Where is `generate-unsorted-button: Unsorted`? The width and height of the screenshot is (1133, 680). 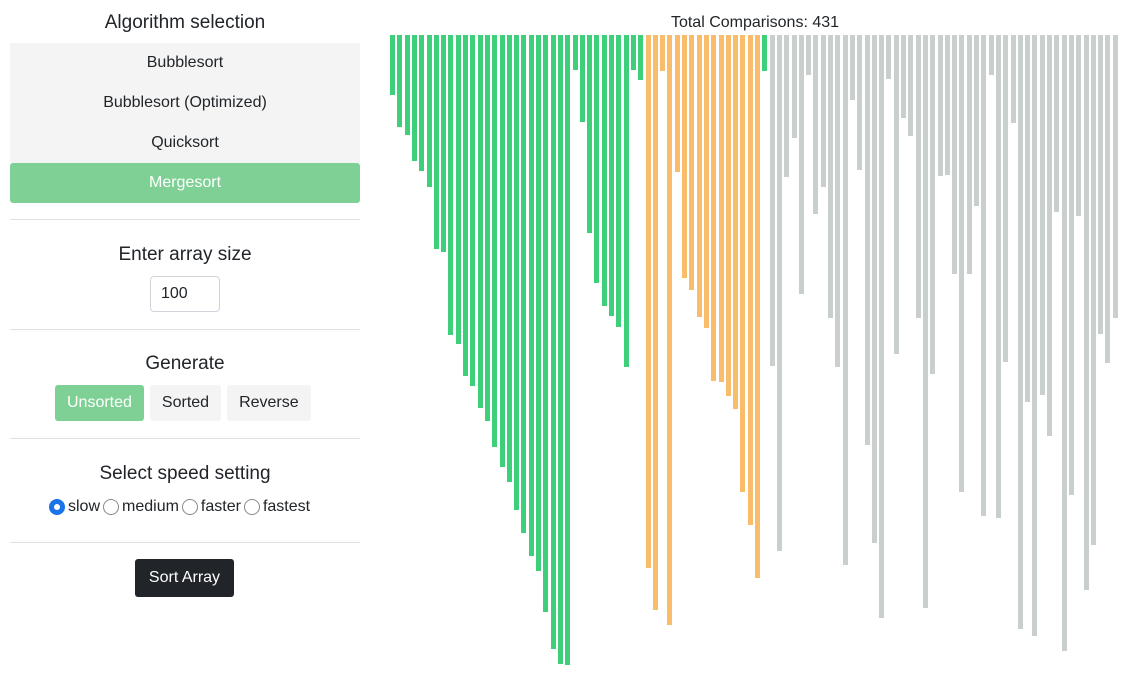
generate-unsorted-button: Unsorted is located at coordinates (99, 403).